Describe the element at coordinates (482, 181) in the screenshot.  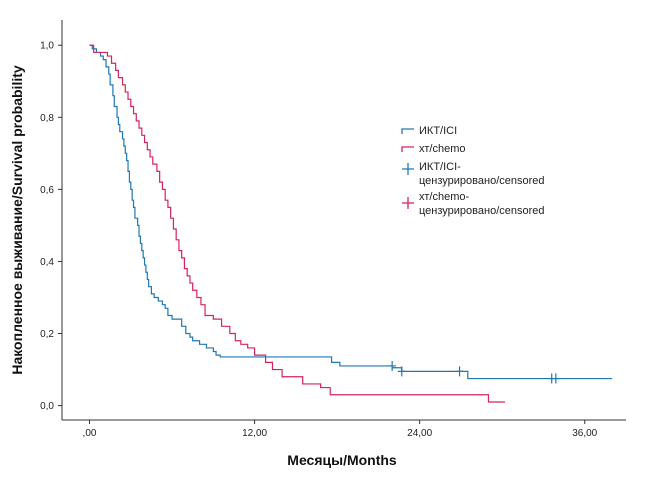
I see `legend-ici-censored-label-line2: цензурировано/censored` at that location.